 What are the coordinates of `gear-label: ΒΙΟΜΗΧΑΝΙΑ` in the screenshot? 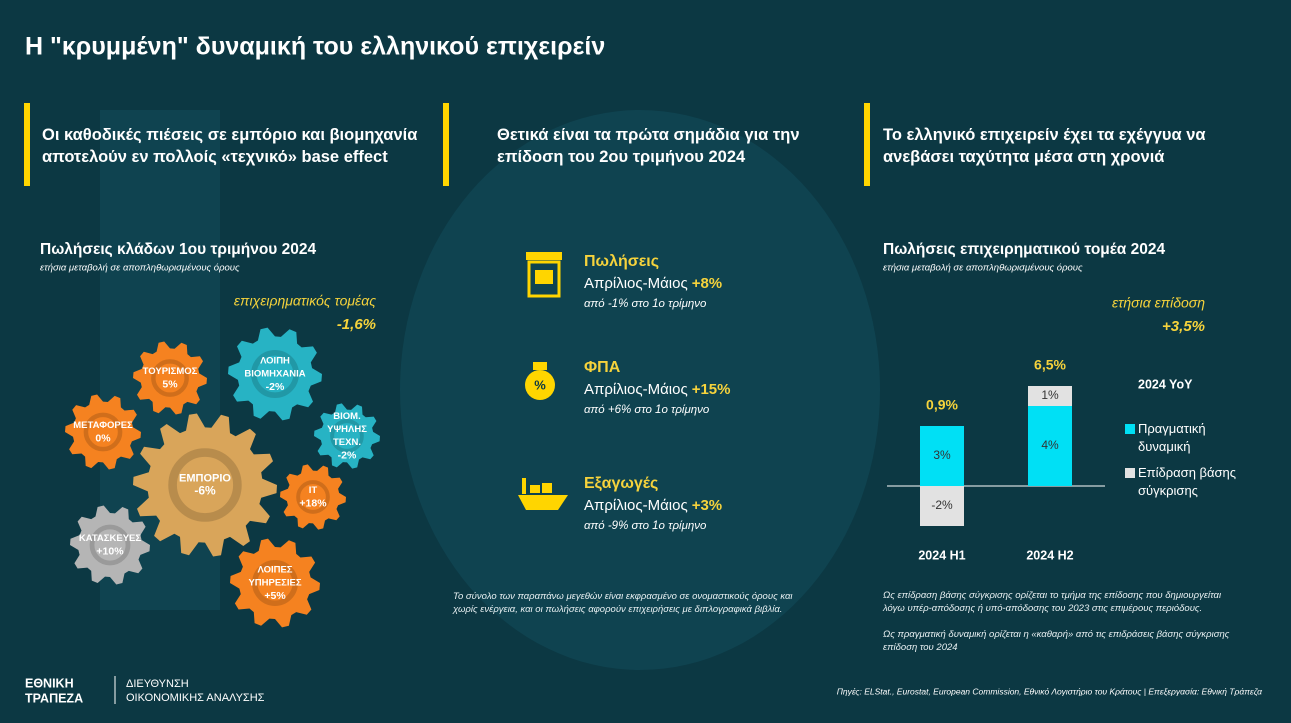 It's located at (274, 374).